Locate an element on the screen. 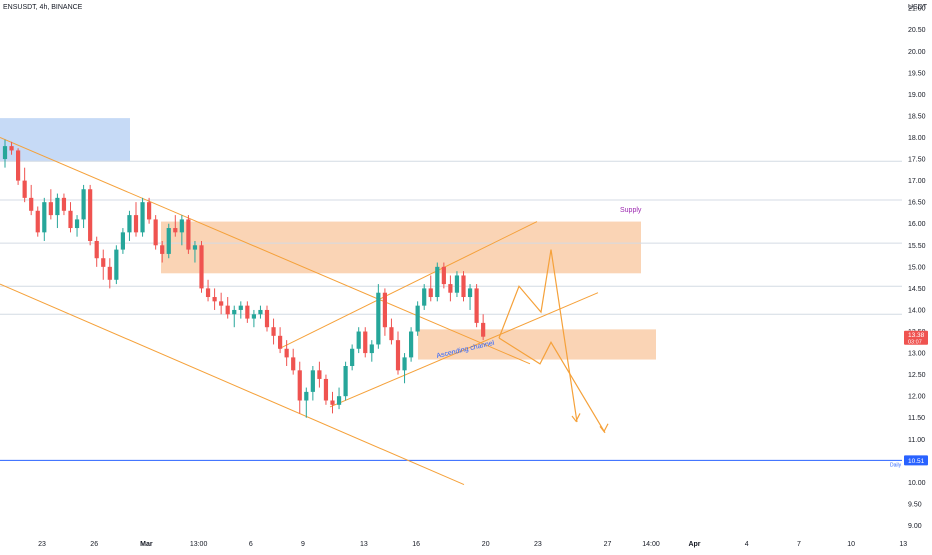  time-tick-label: 26 is located at coordinates (94, 544).